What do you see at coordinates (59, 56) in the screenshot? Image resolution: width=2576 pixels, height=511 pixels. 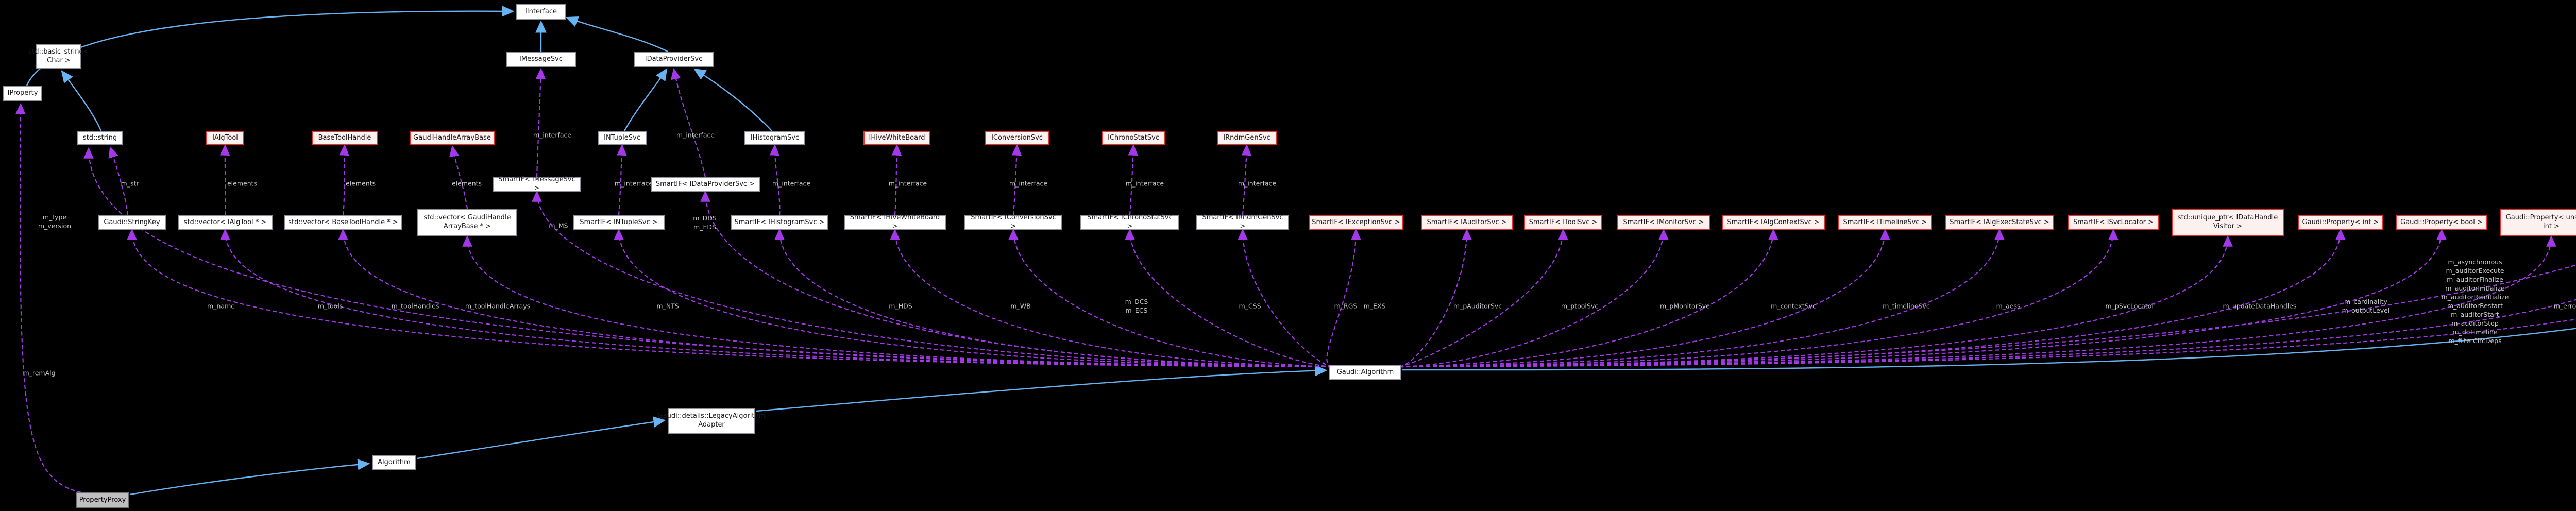 I see `class-node-basicstring: std::basic_string< Char >` at bounding box center [59, 56].